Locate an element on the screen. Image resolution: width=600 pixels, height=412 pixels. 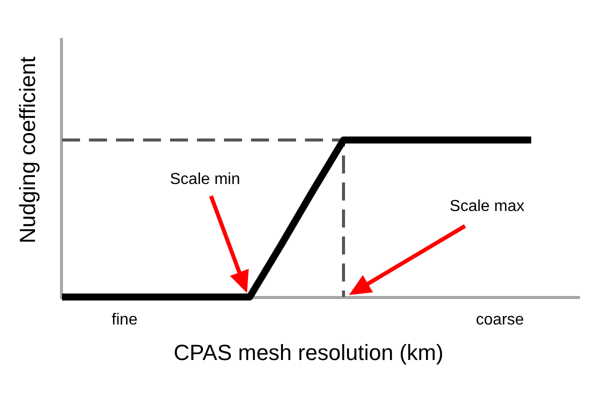
annotation: Scale min is located at coordinates (205, 179).